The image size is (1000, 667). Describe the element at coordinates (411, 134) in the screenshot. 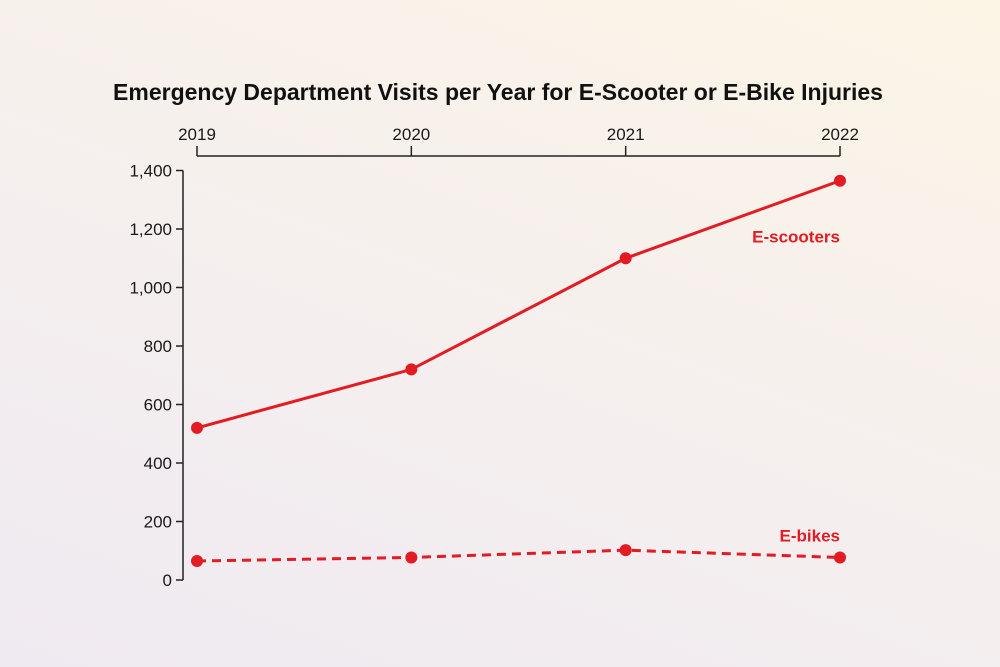

I see `x-tick-label: 2020` at that location.